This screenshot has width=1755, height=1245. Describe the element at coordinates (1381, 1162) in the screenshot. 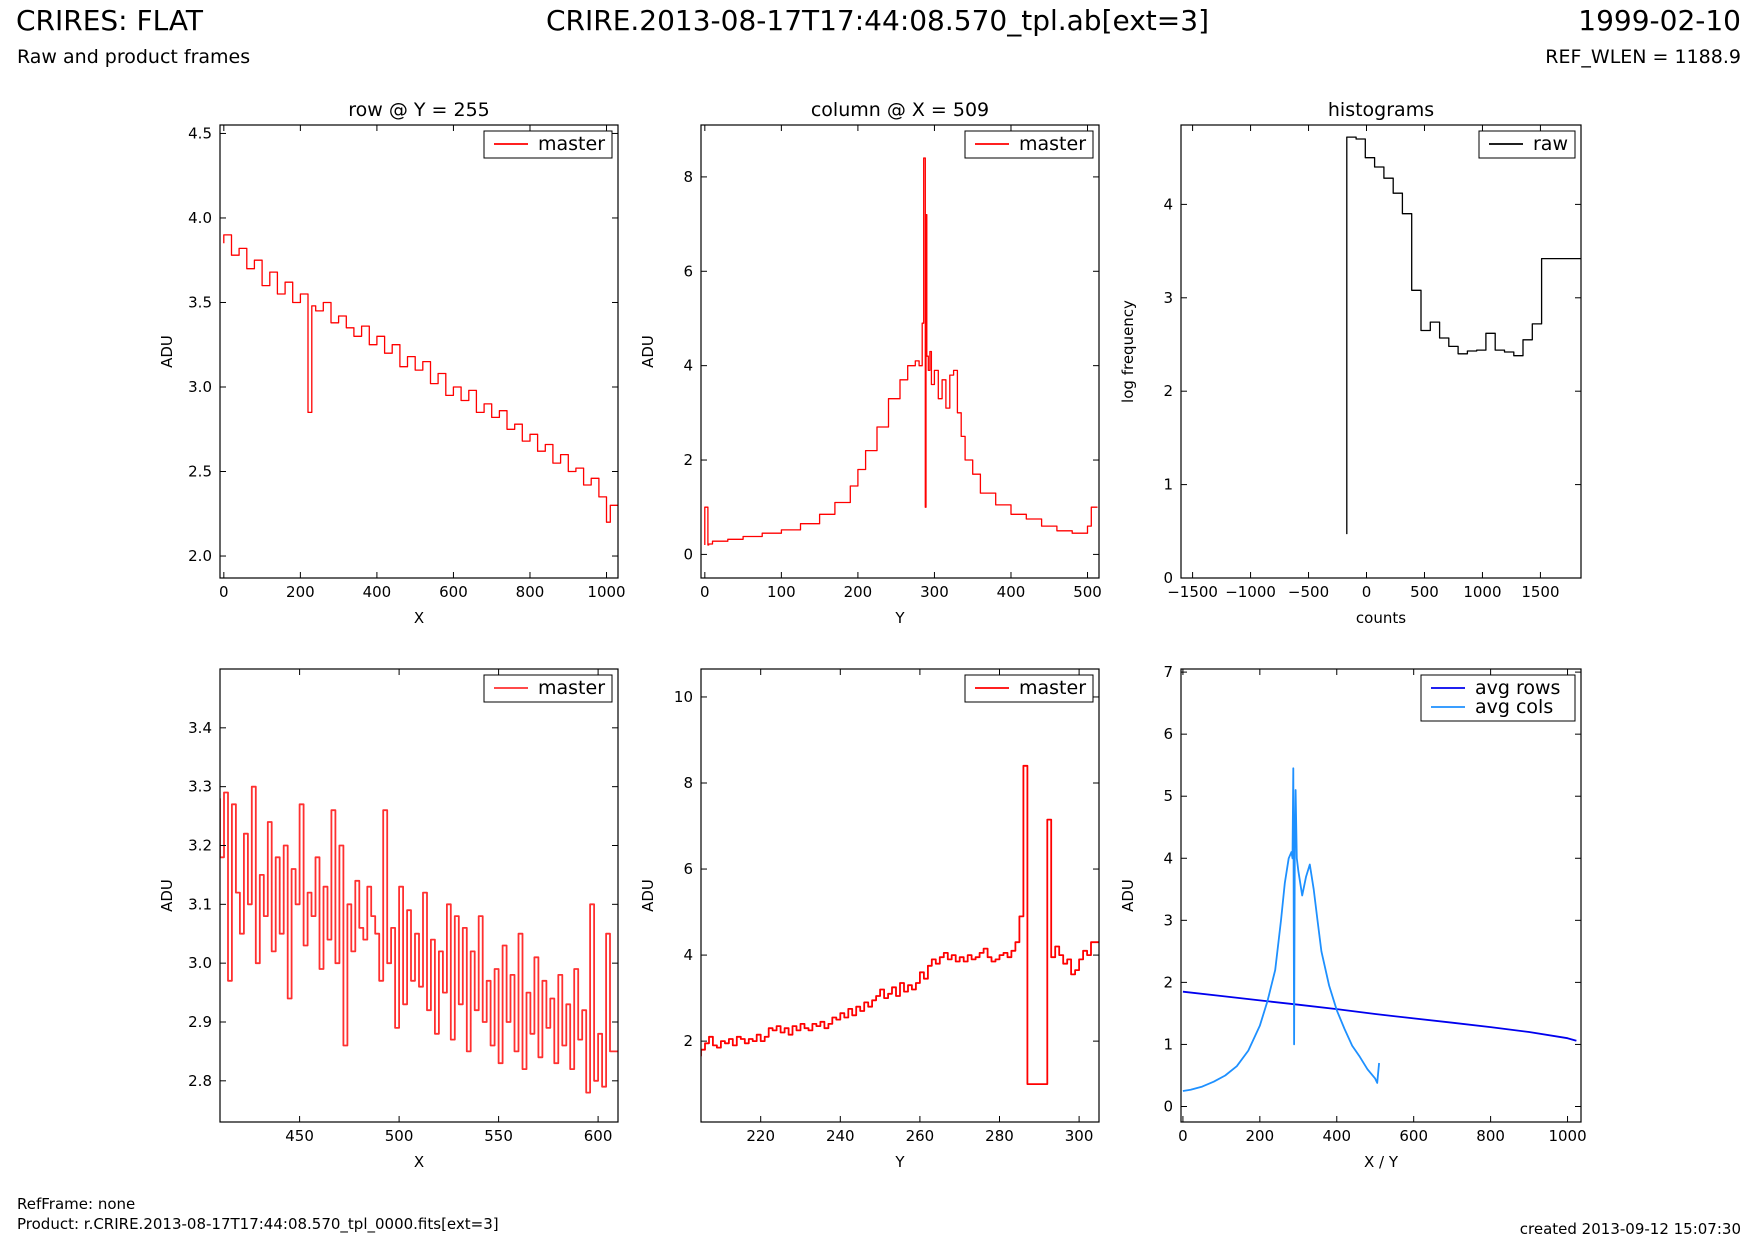

I see `x-axis-label: X / Y` at that location.